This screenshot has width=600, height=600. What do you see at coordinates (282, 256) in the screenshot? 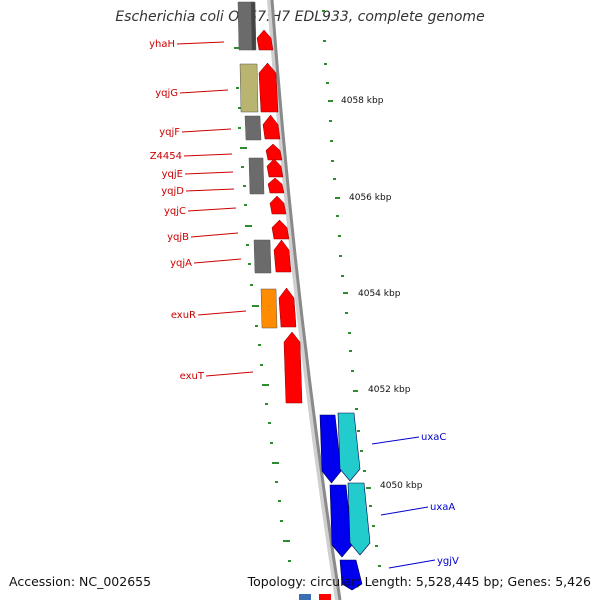
I see `gene-arrow-yqjA` at bounding box center [282, 256].